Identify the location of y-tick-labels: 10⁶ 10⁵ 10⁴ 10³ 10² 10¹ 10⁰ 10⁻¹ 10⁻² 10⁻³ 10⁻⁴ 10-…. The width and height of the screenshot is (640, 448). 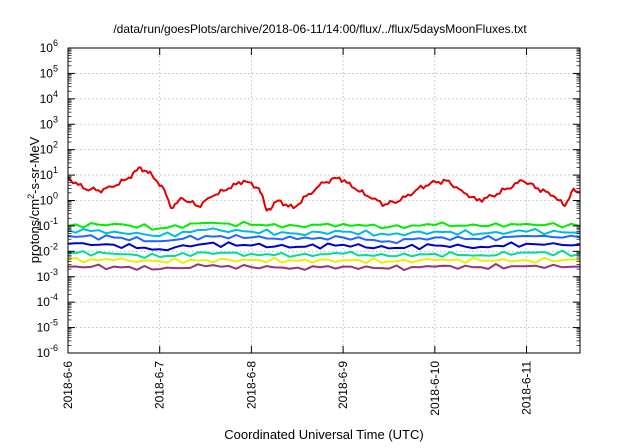
(47, 199).